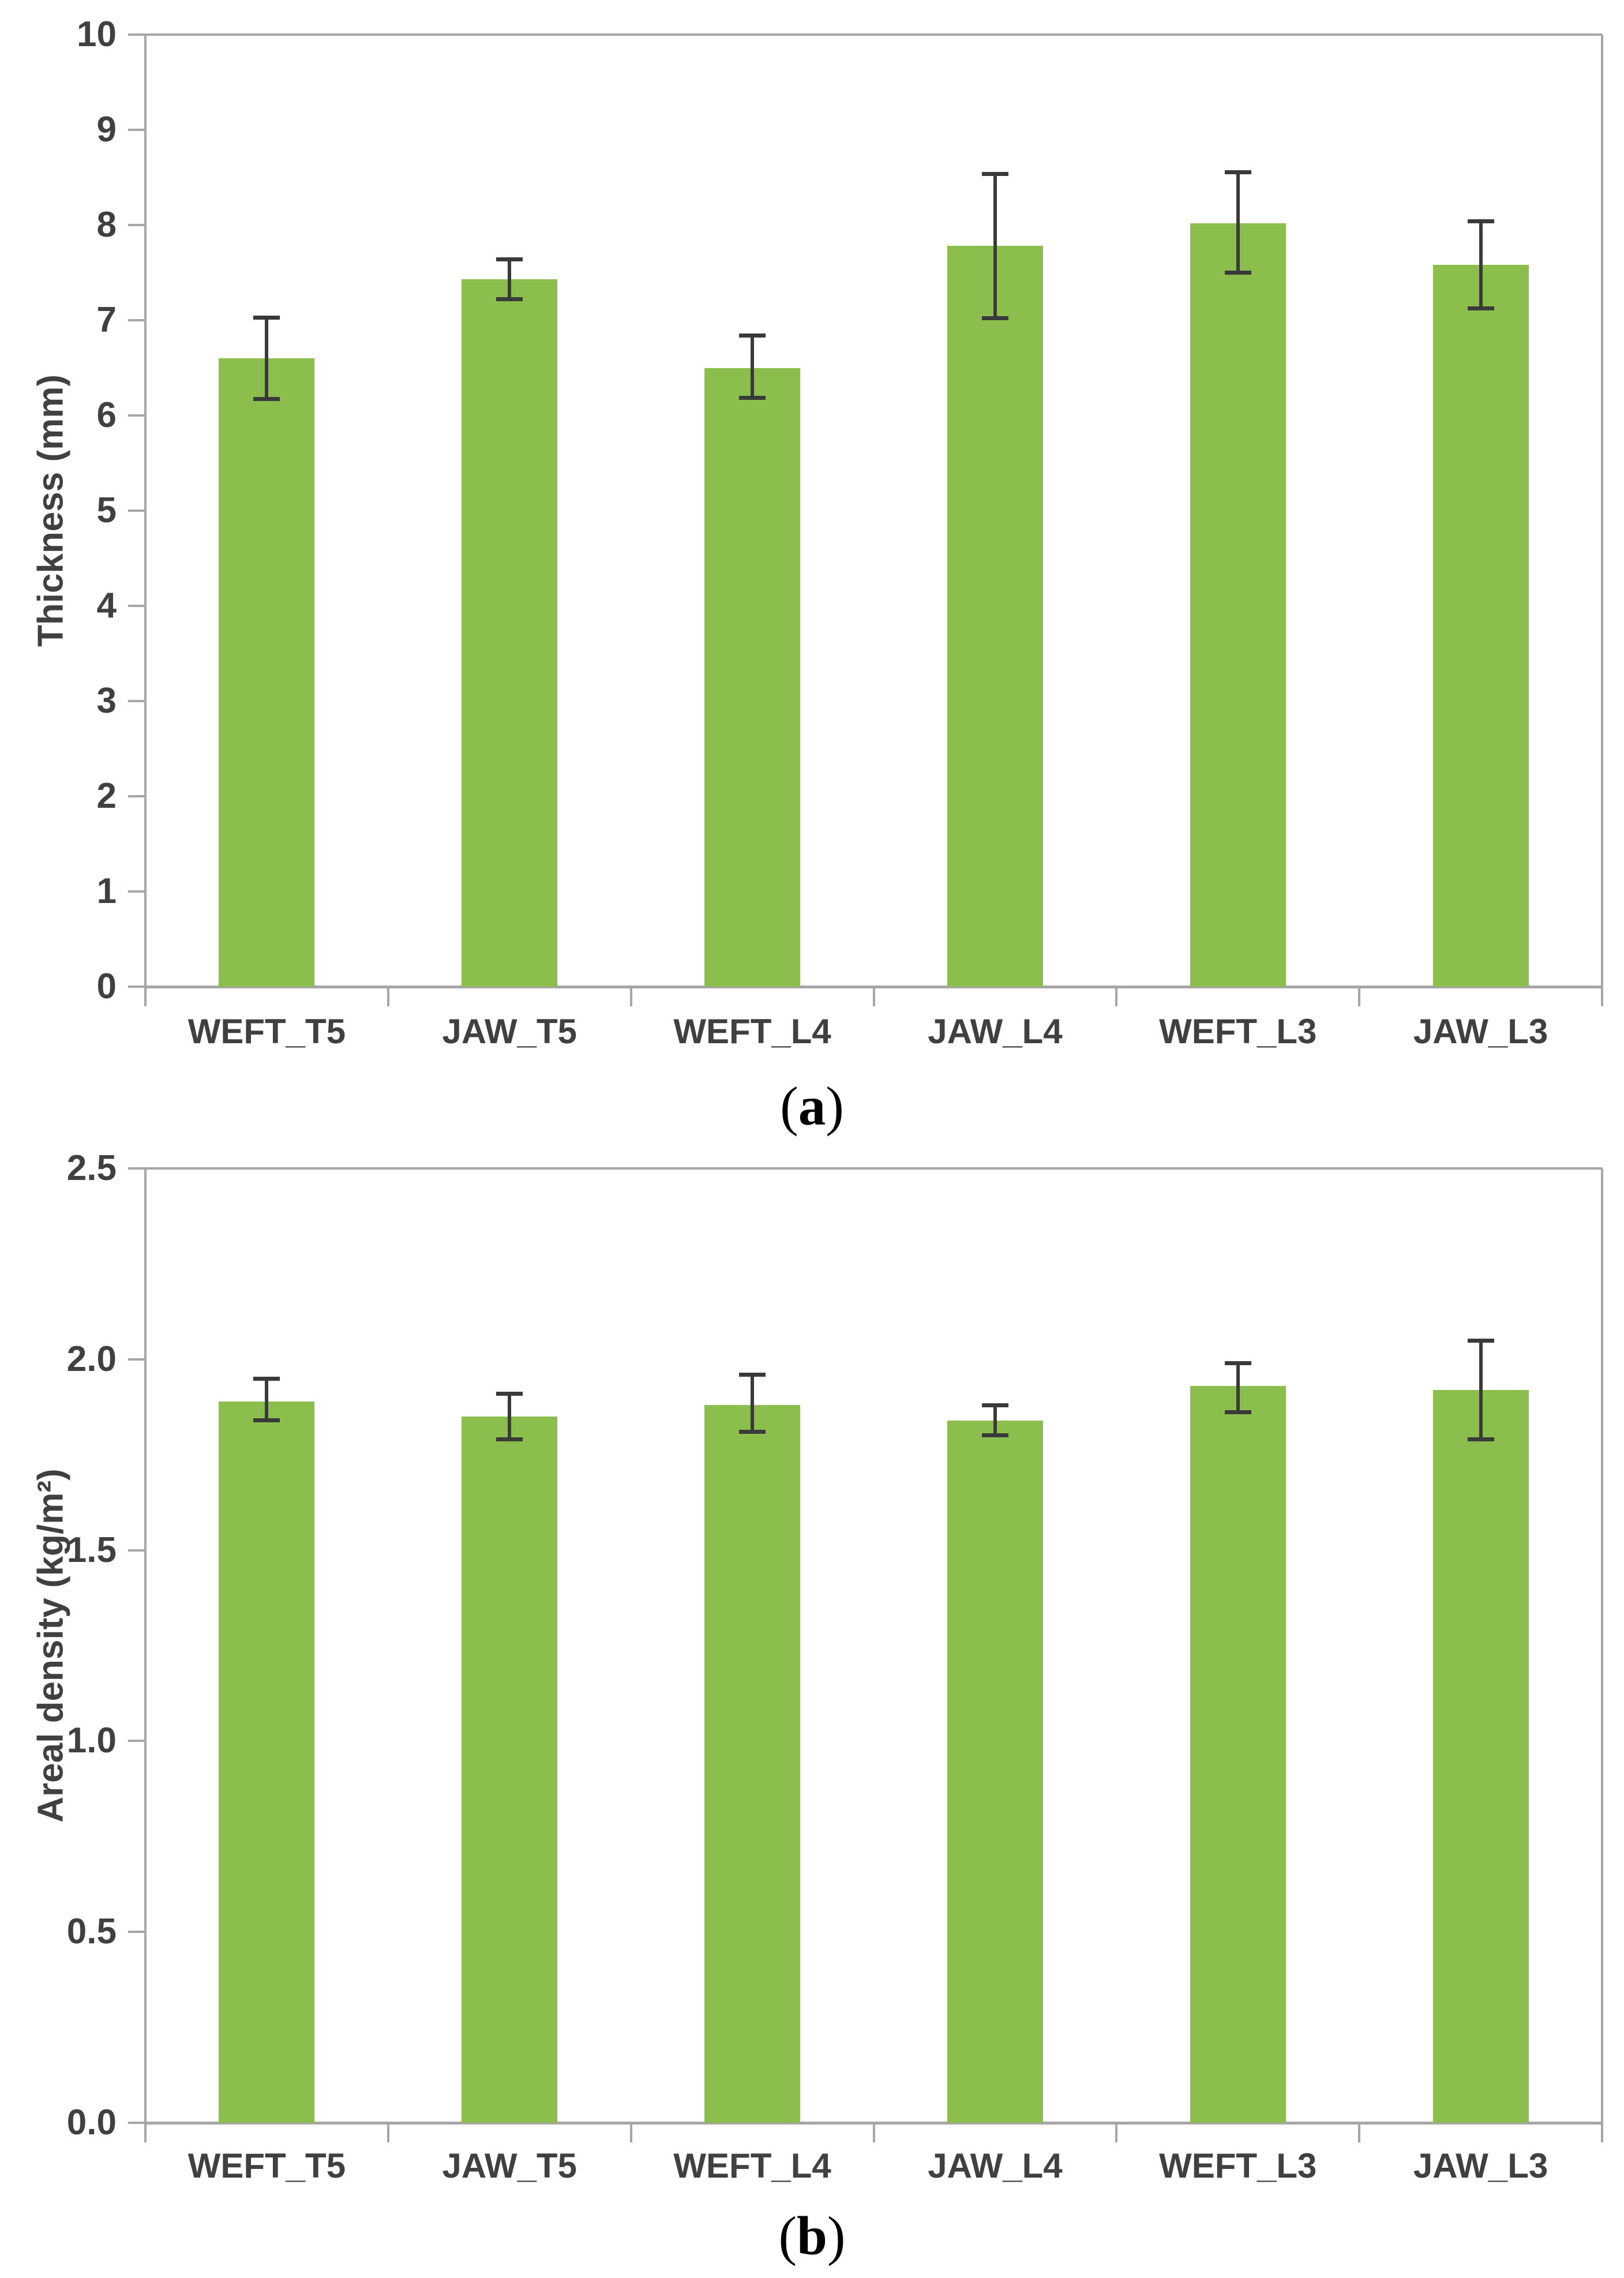  What do you see at coordinates (753, 367) in the screenshot?
I see `error-bar-stem-weft_l4` at bounding box center [753, 367].